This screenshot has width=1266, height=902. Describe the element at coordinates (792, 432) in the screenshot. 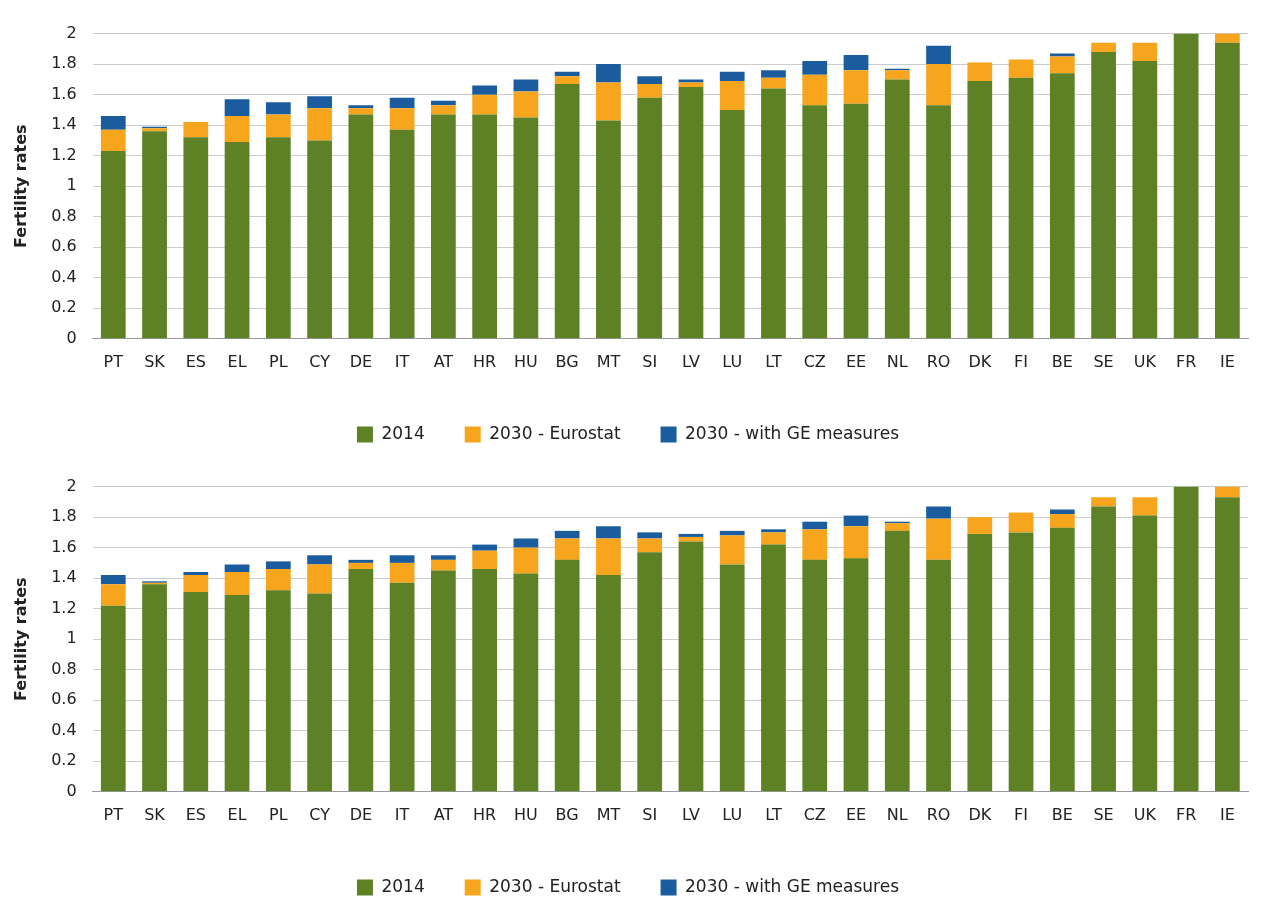

I see `legend-label: 2030 - with GE measures` at that location.